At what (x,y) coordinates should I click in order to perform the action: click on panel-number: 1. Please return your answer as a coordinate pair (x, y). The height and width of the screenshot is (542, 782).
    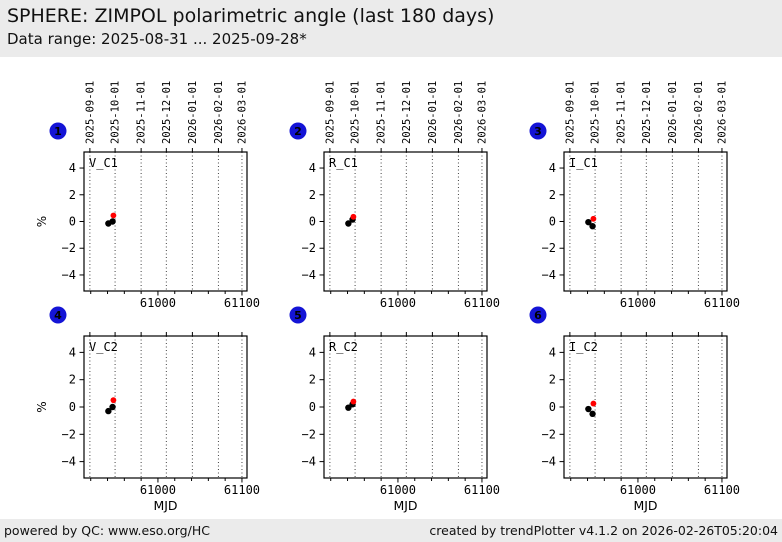
    Looking at the image, I should click on (58, 131).